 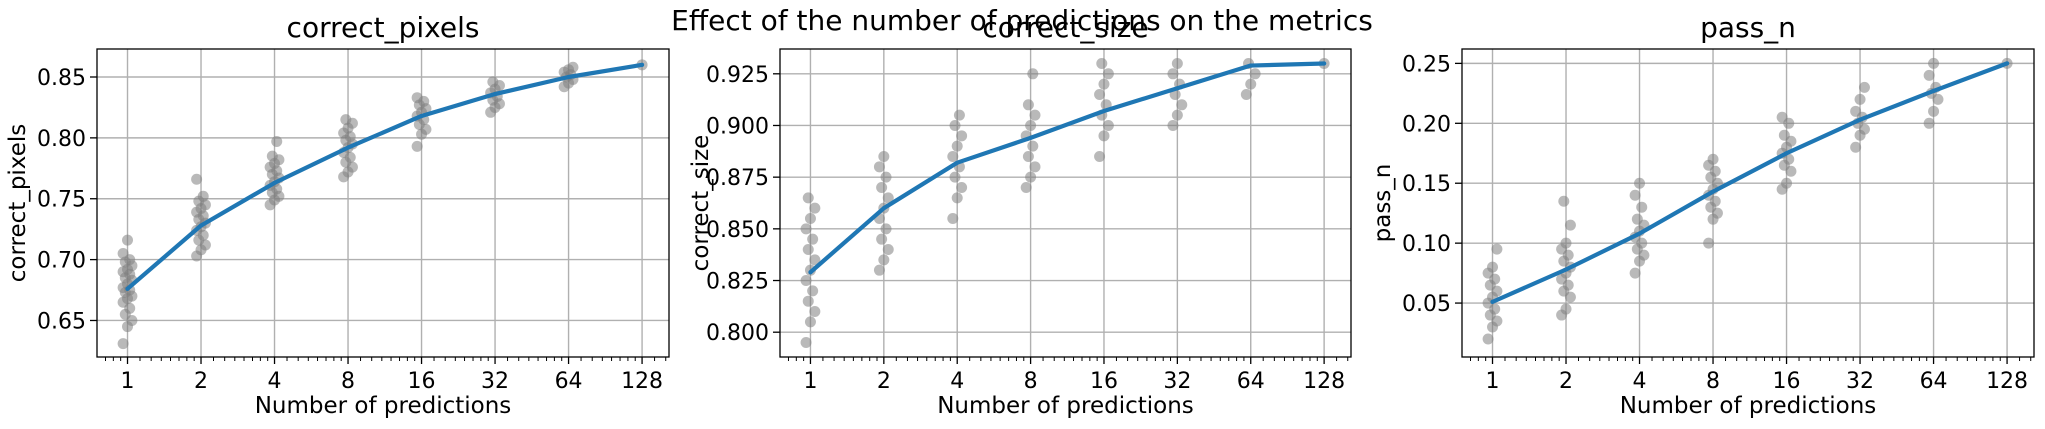 I want to click on pass-n-mean-line, so click(x=1750, y=182).